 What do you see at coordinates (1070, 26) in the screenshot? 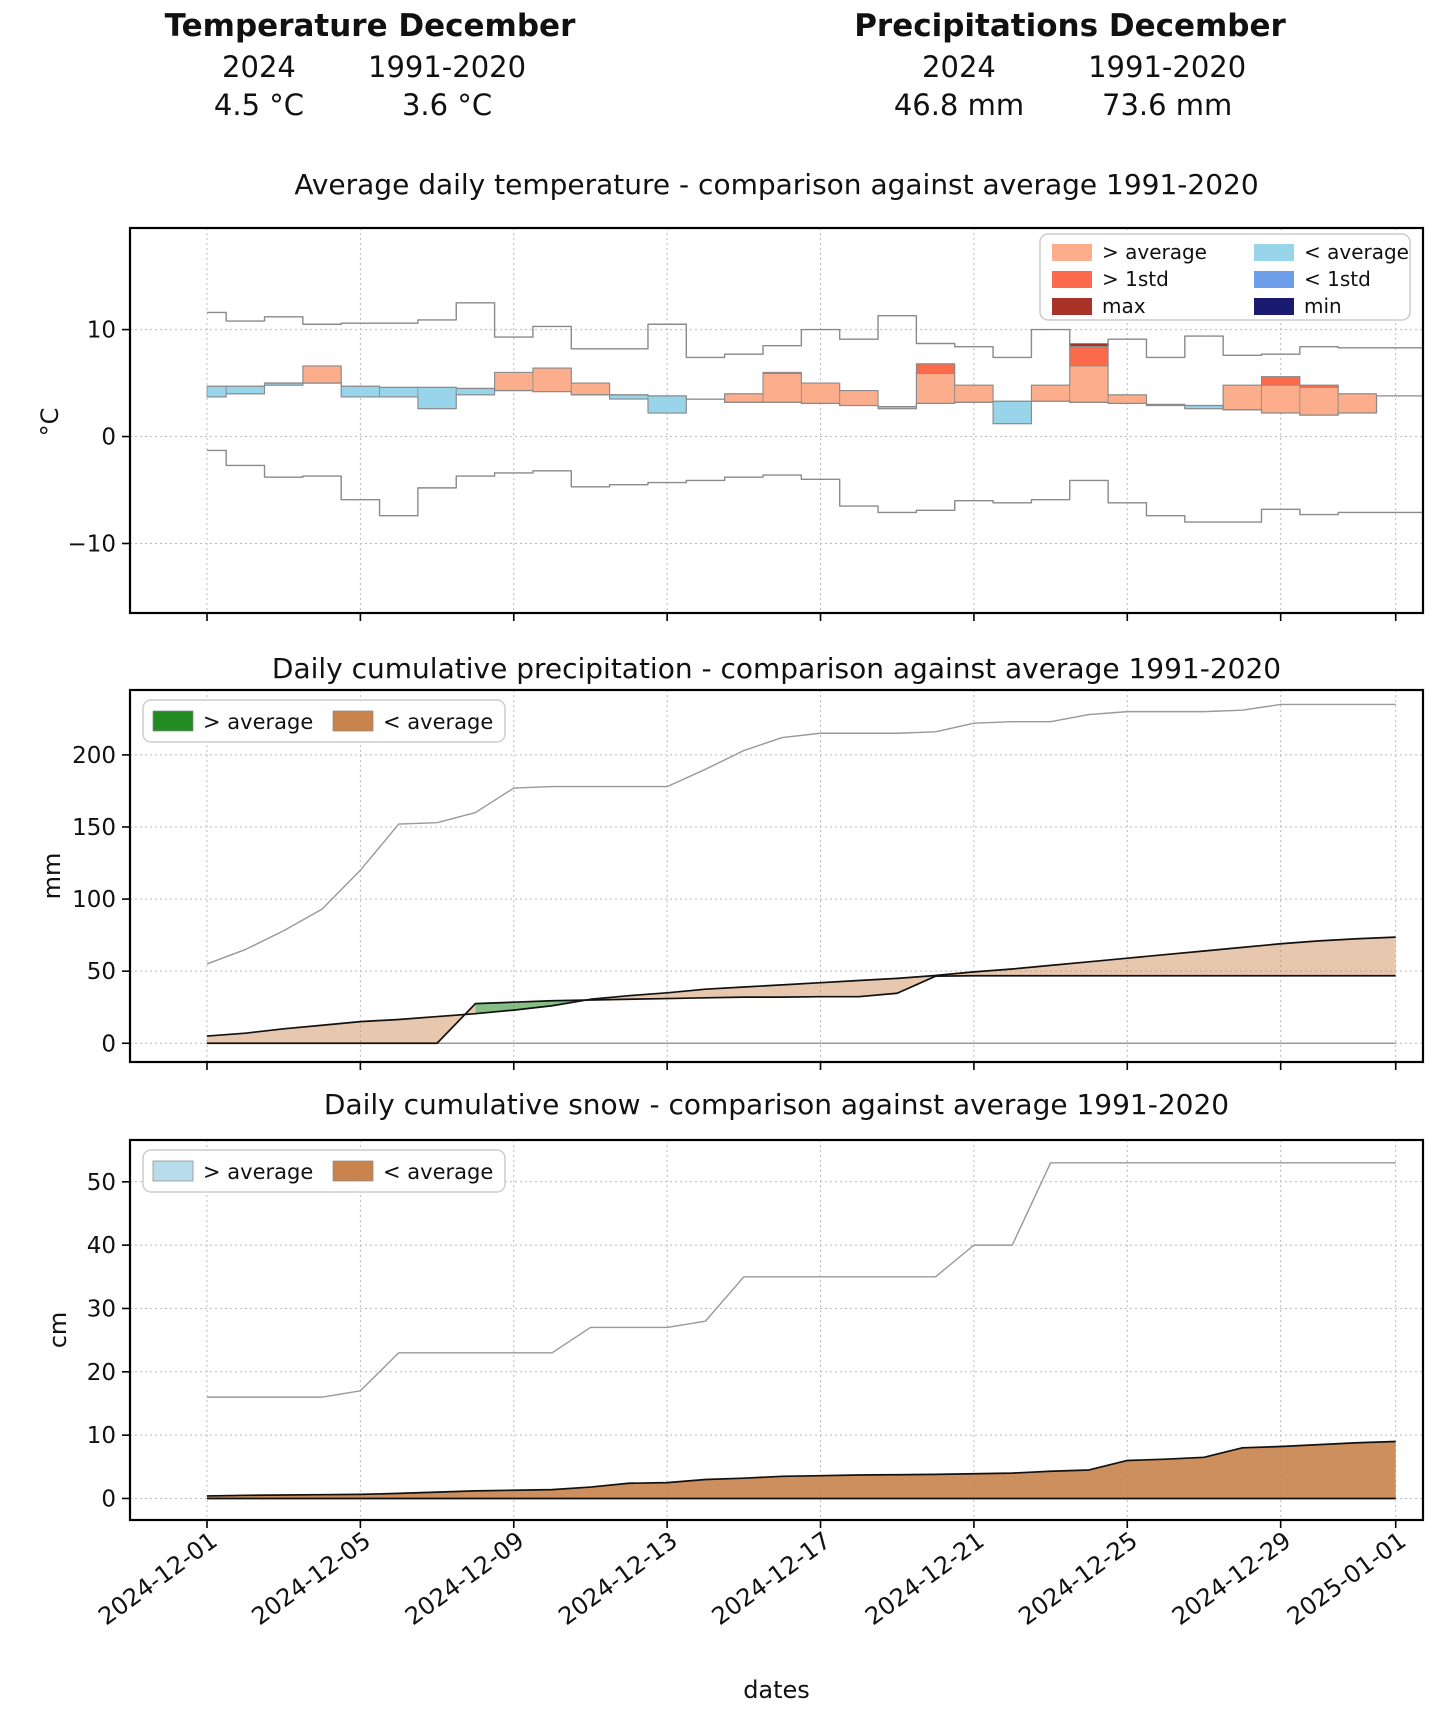
I see `precipitation-summary-title: Precipitations December` at bounding box center [1070, 26].